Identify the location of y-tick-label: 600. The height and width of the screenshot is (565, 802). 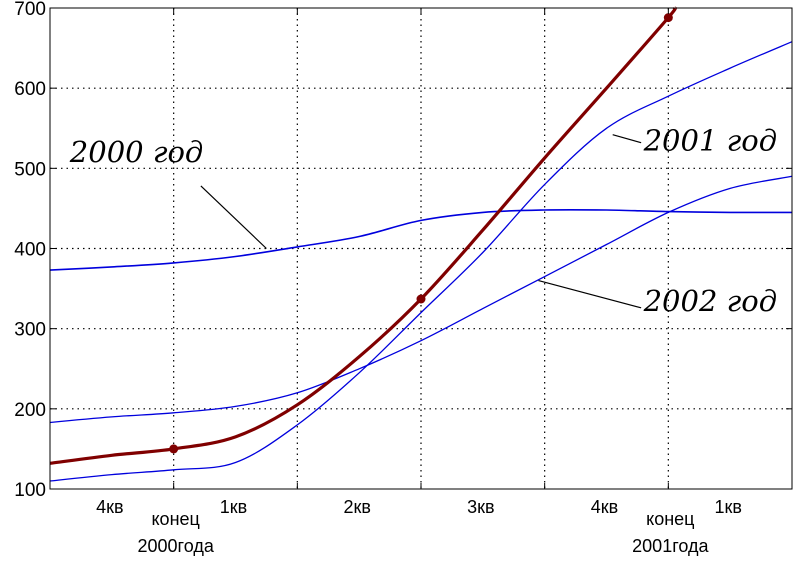
(30, 89).